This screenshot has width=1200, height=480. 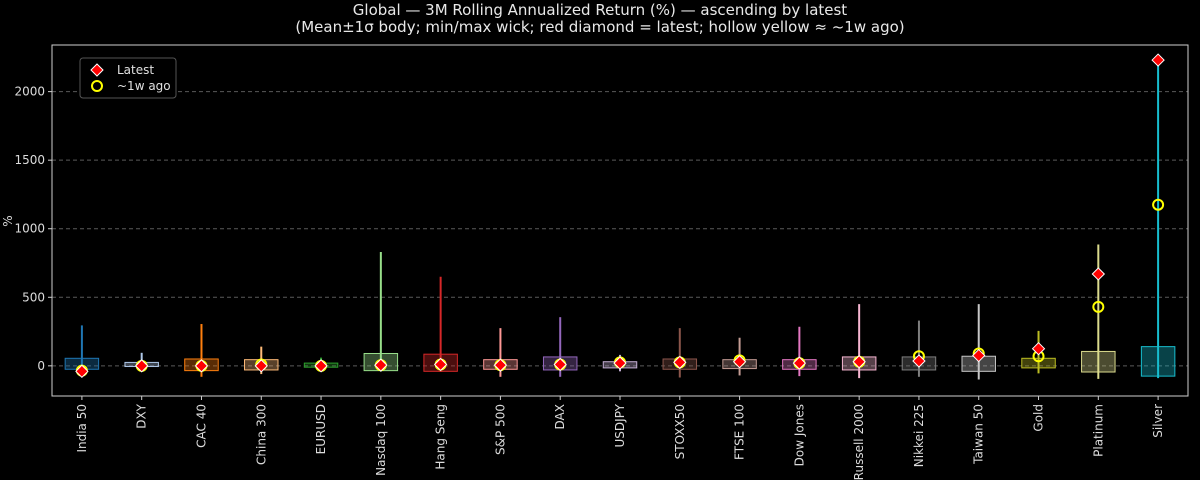 What do you see at coordinates (1098, 430) in the screenshot?
I see `x-tick-label: Platinum` at bounding box center [1098, 430].